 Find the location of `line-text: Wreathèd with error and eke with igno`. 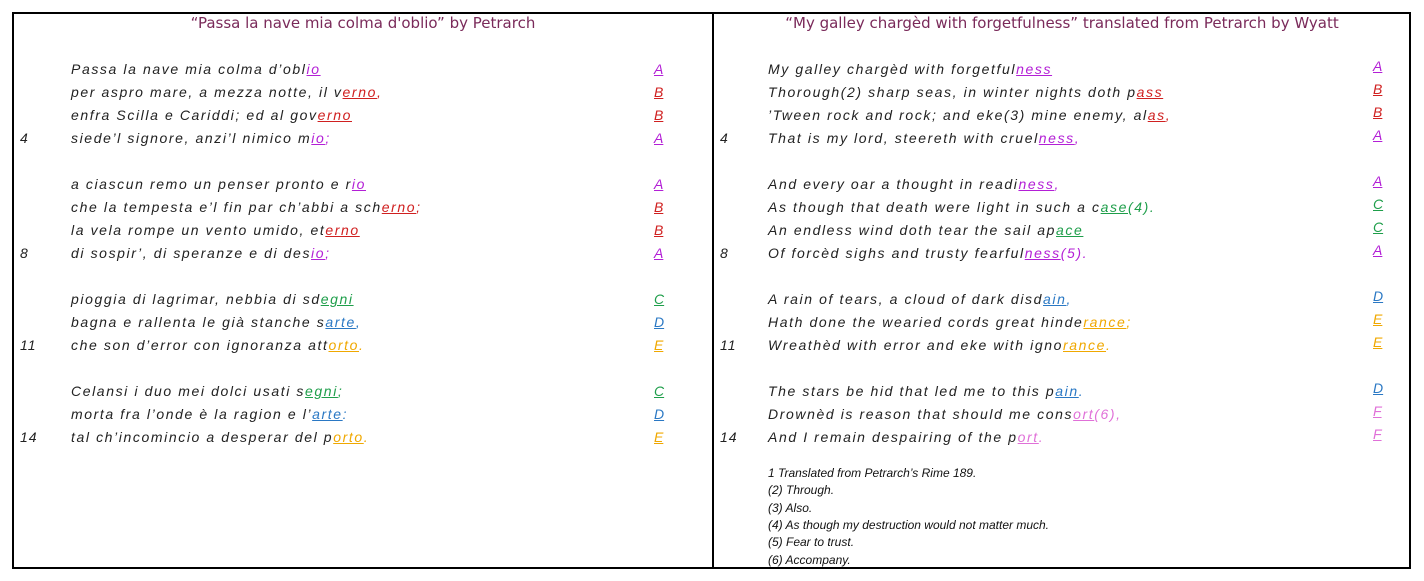

line-text: Wreathèd with error and eke with igno is located at coordinates (915, 345).